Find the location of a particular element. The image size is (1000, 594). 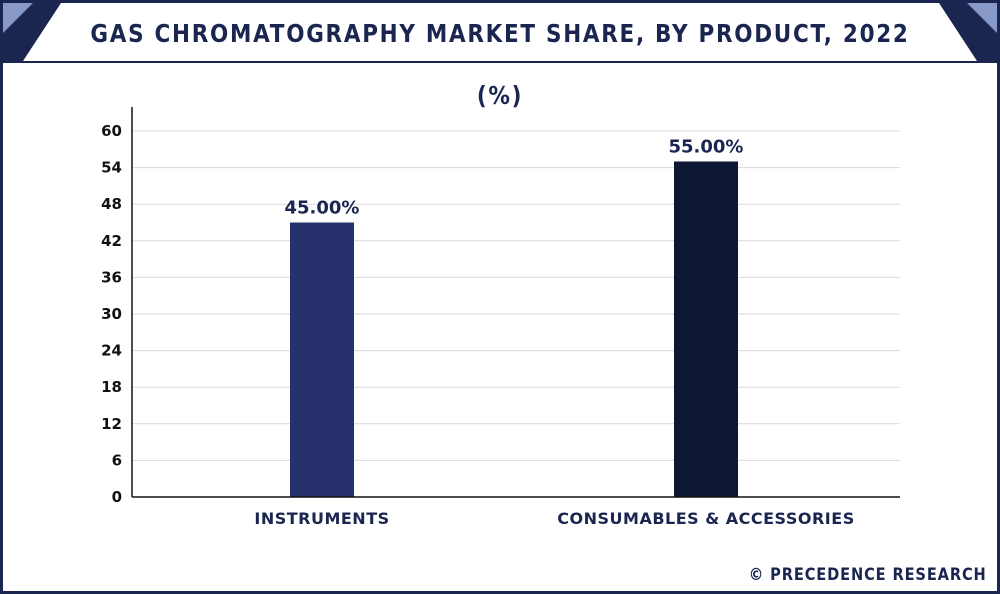

y-tick-label: 42 is located at coordinates (111, 241).